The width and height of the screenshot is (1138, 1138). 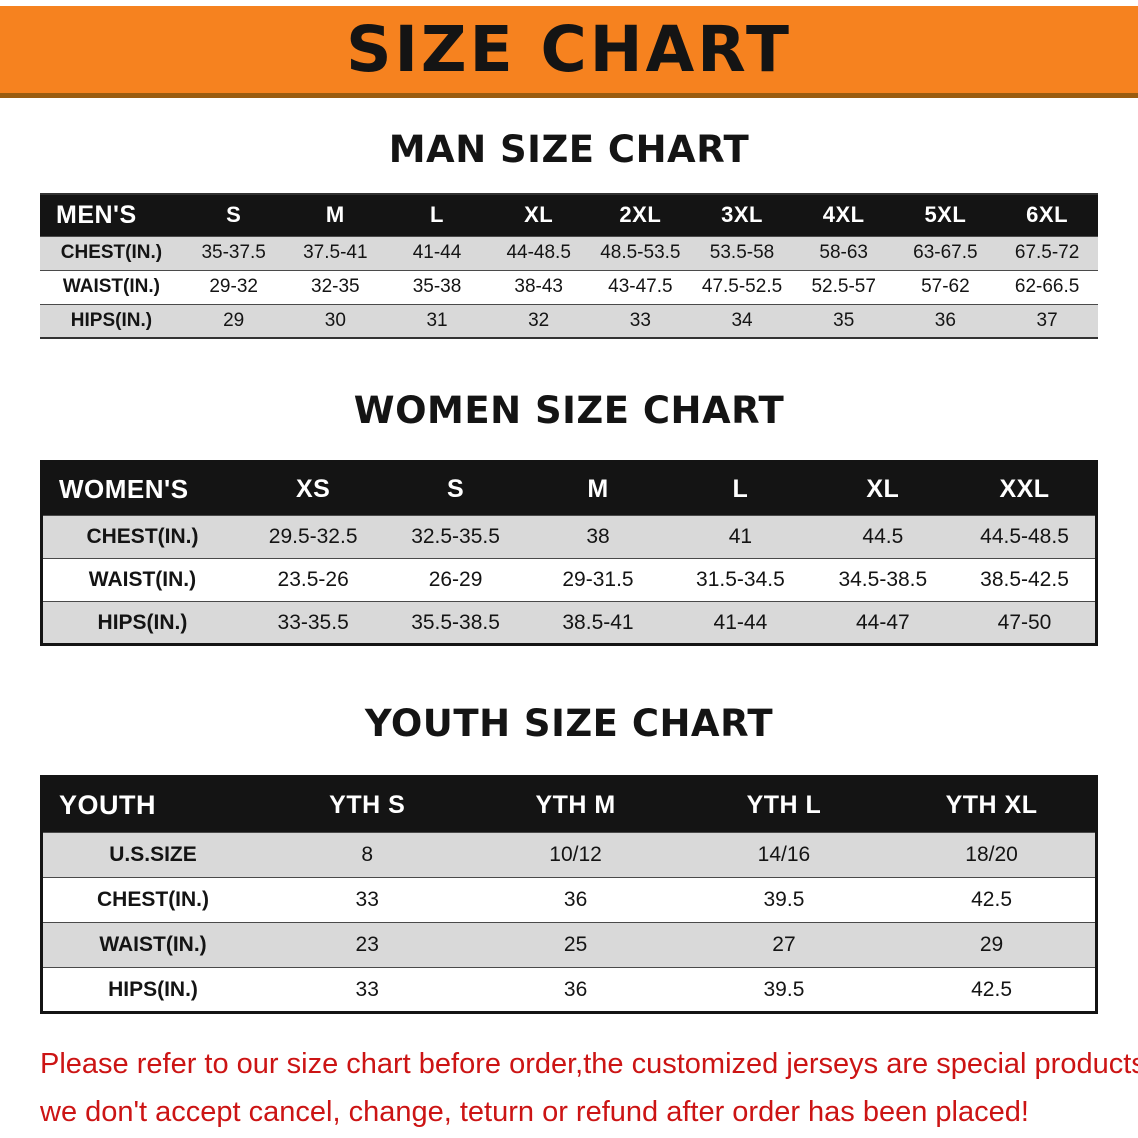 I want to click on women-value-cell: 31.5-34.5, so click(x=740, y=579).